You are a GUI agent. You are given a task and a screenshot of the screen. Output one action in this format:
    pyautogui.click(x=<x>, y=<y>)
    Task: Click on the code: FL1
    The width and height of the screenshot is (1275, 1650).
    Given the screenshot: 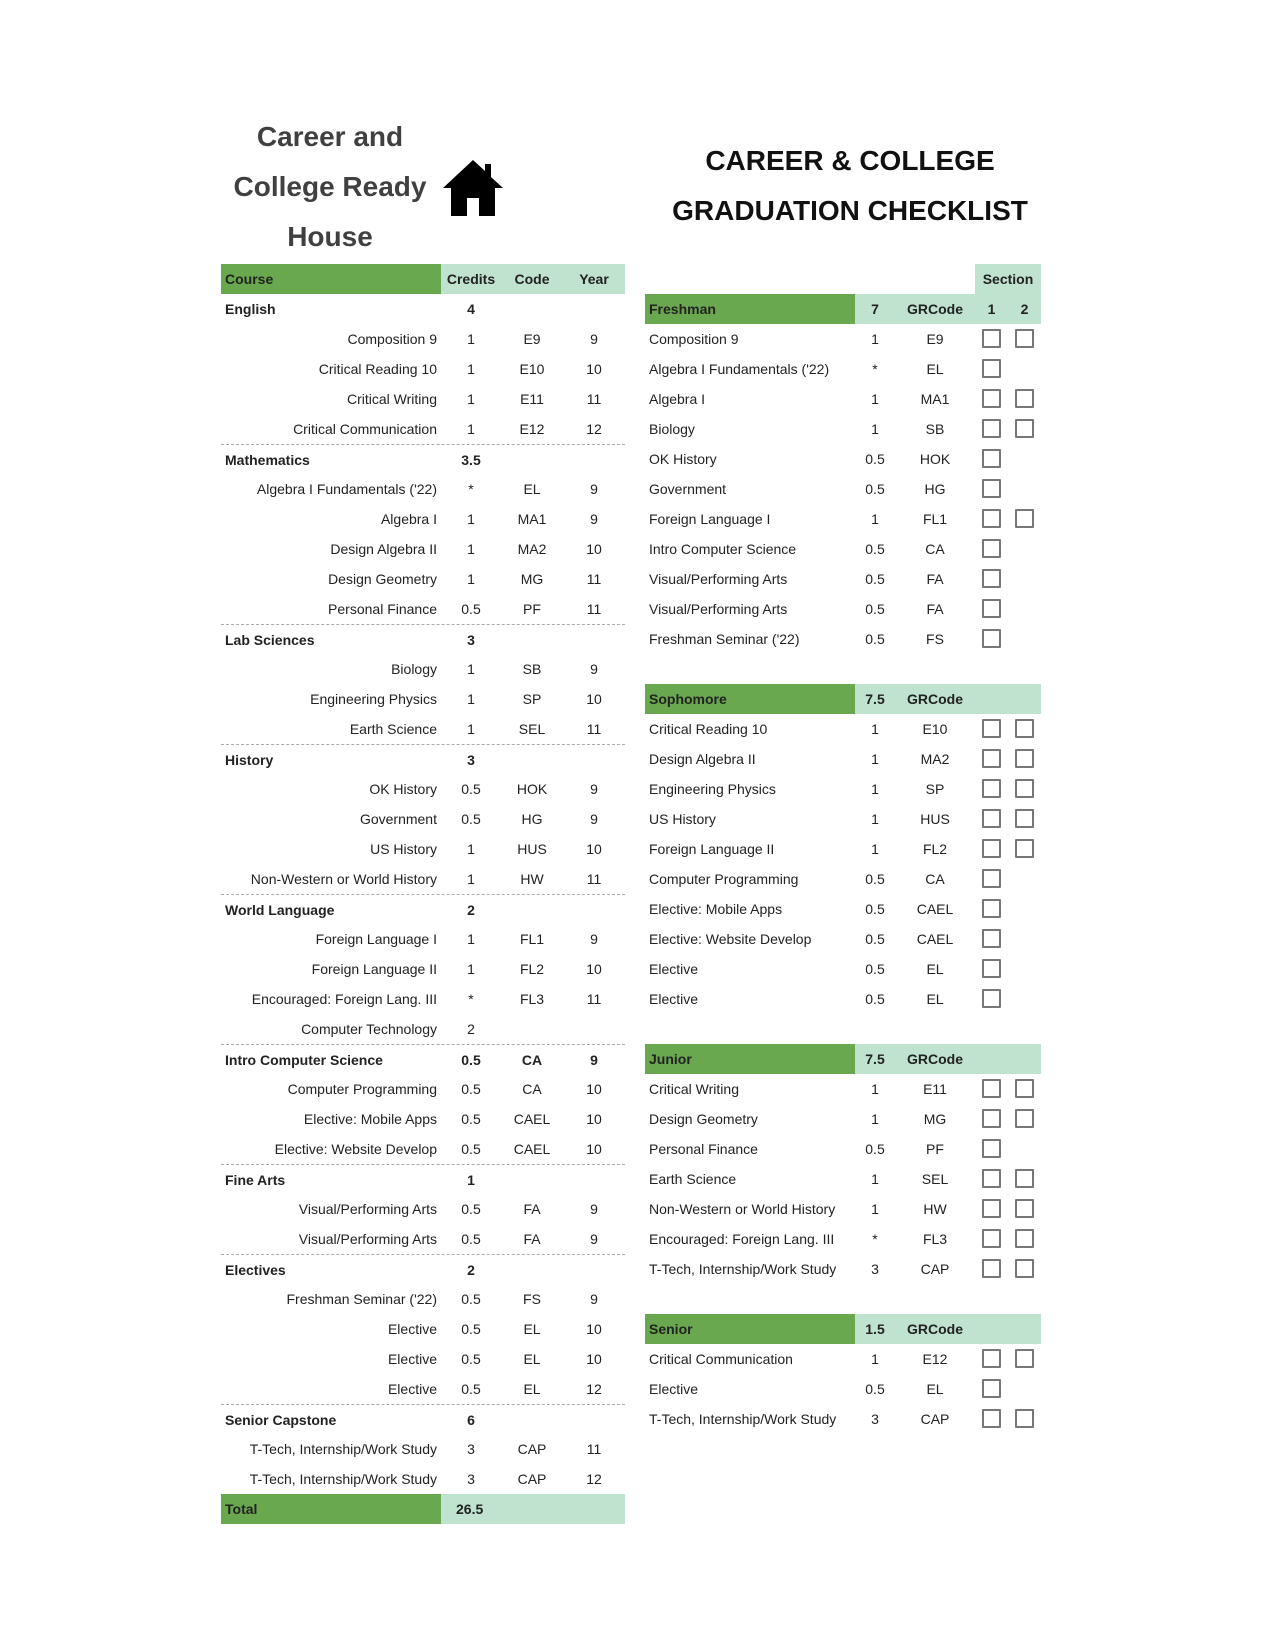 What is the action you would take?
    pyautogui.click(x=532, y=939)
    